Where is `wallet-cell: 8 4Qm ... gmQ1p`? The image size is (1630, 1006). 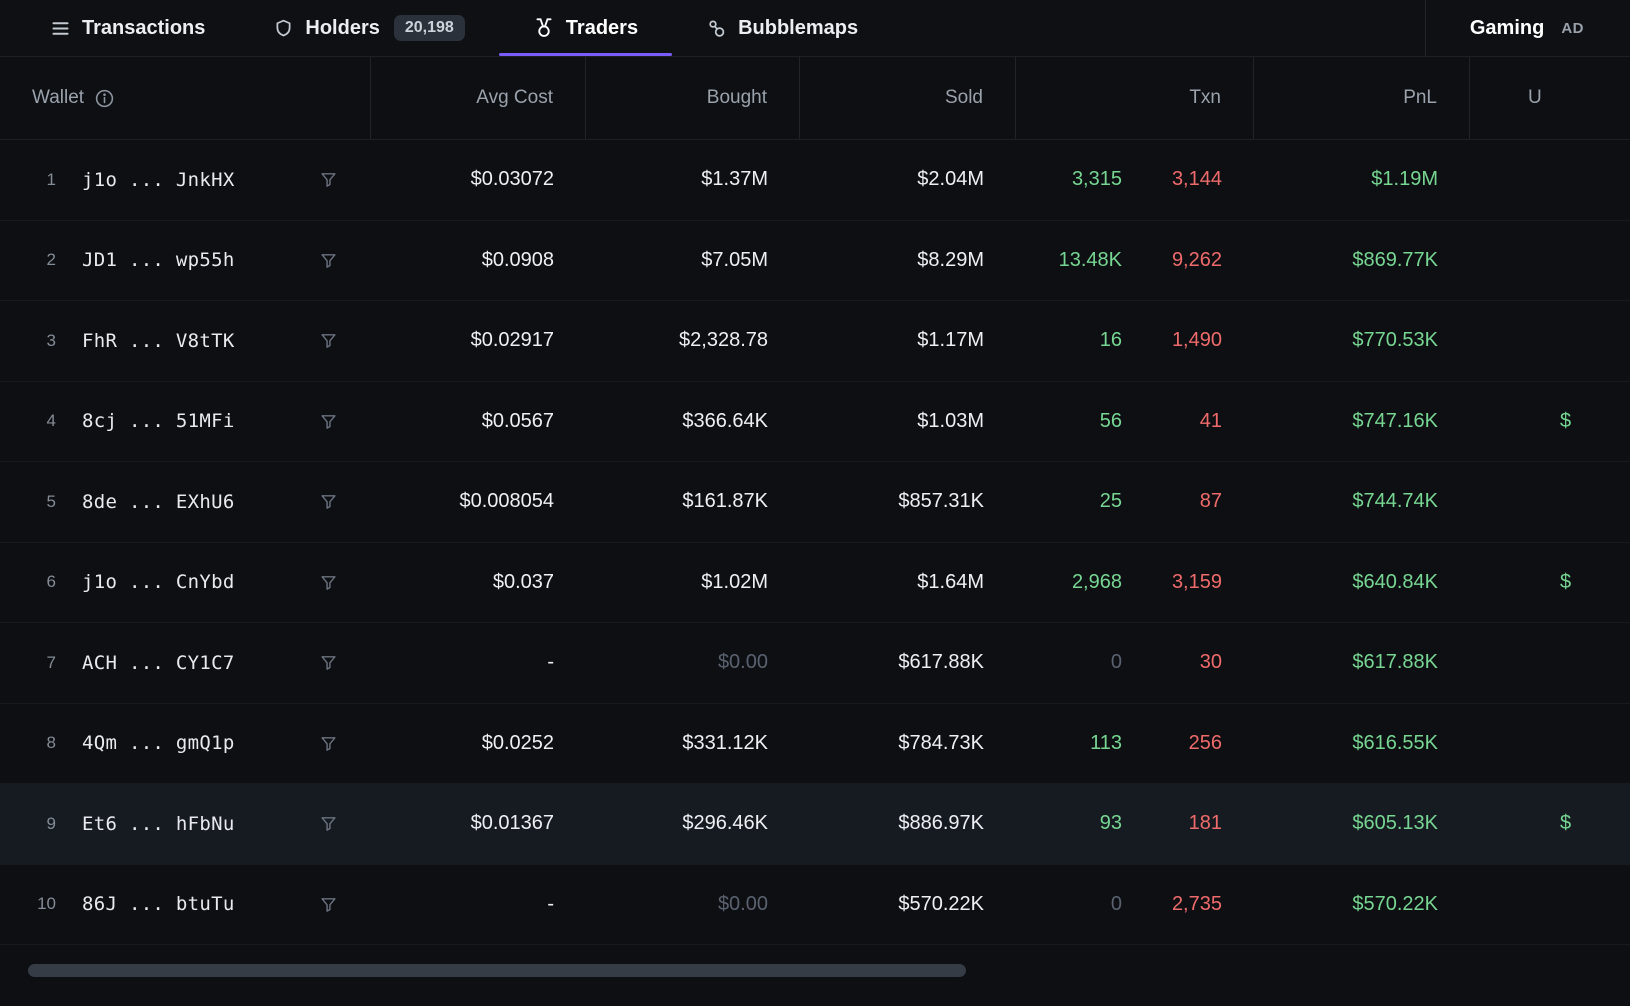
wallet-cell: 8 4Qm ... gmQ1p is located at coordinates (185, 743).